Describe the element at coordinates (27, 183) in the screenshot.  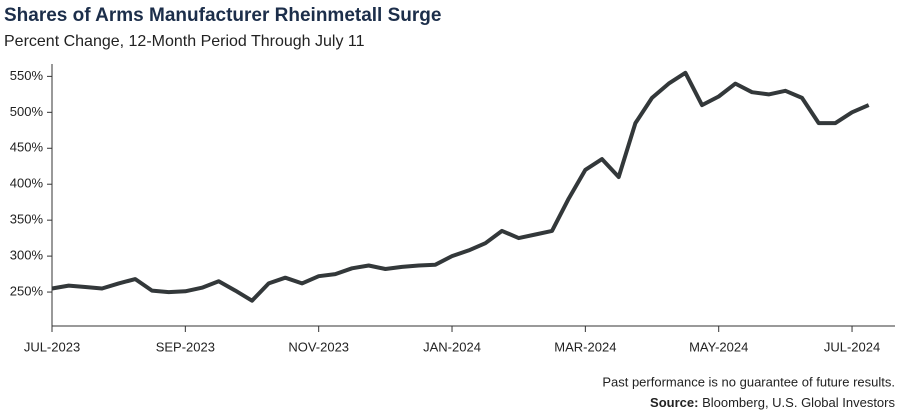
I see `y-tick-label: 400%` at that location.